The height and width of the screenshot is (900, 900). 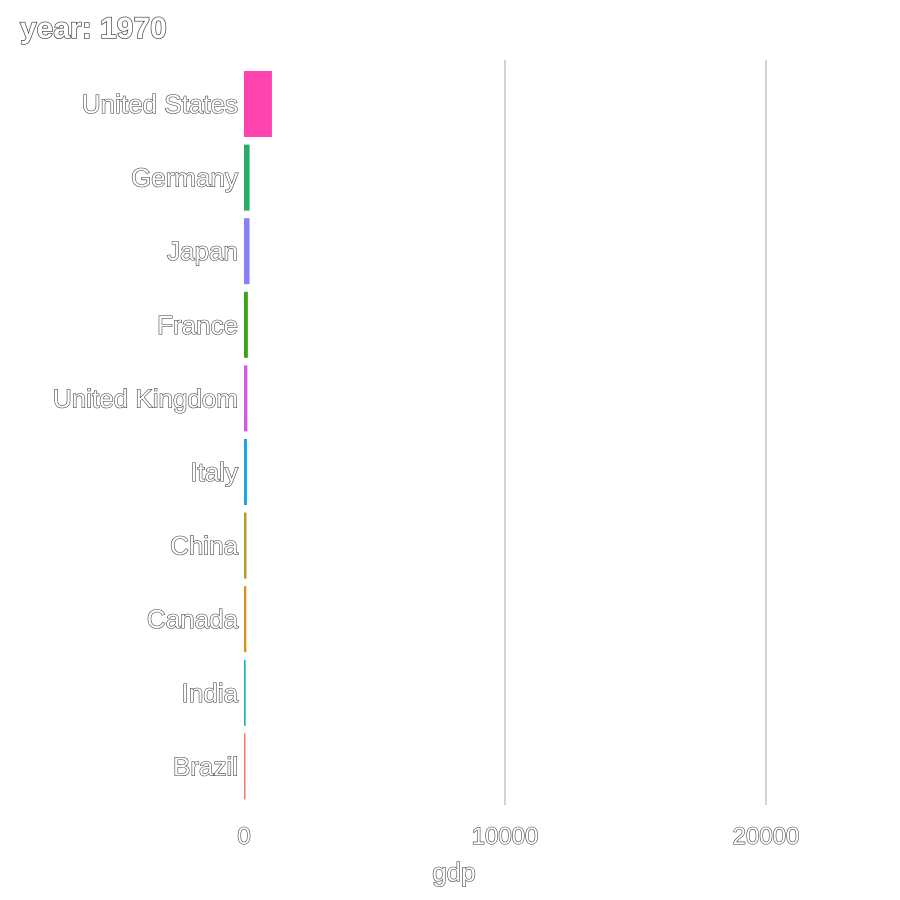 What do you see at coordinates (258, 435) in the screenshot?
I see `bars` at bounding box center [258, 435].